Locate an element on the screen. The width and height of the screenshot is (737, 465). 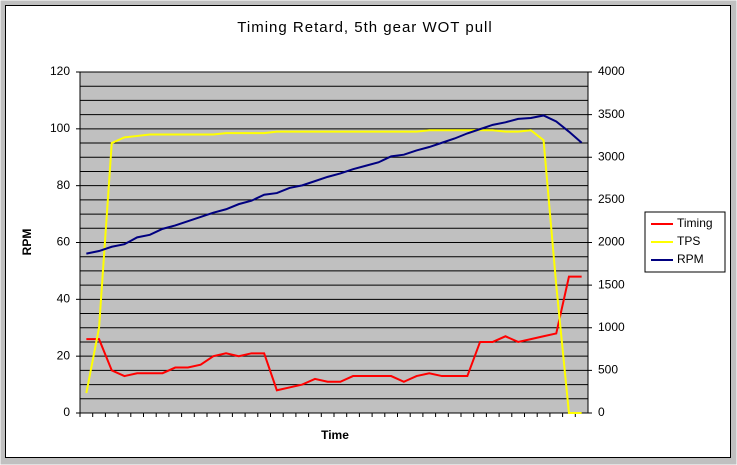
y2-tick-label: 1000 is located at coordinates (611, 327).